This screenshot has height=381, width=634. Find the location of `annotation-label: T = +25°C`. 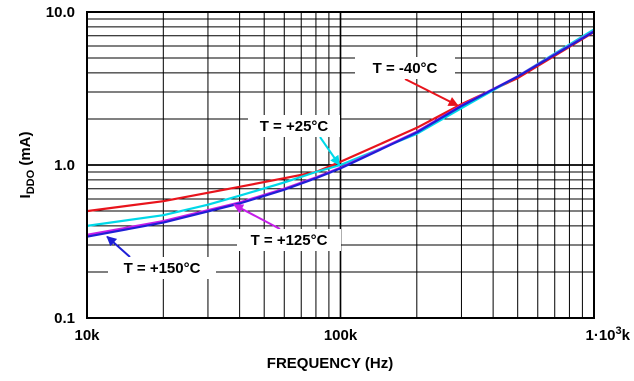

annotation-label: T = +25°C is located at coordinates (294, 126).